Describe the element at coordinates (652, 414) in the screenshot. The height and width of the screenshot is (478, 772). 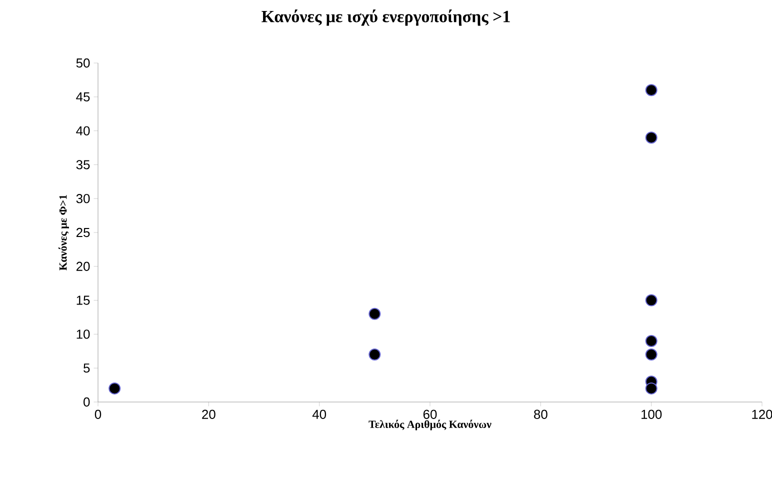
I see `x-tick-label: 100` at that location.